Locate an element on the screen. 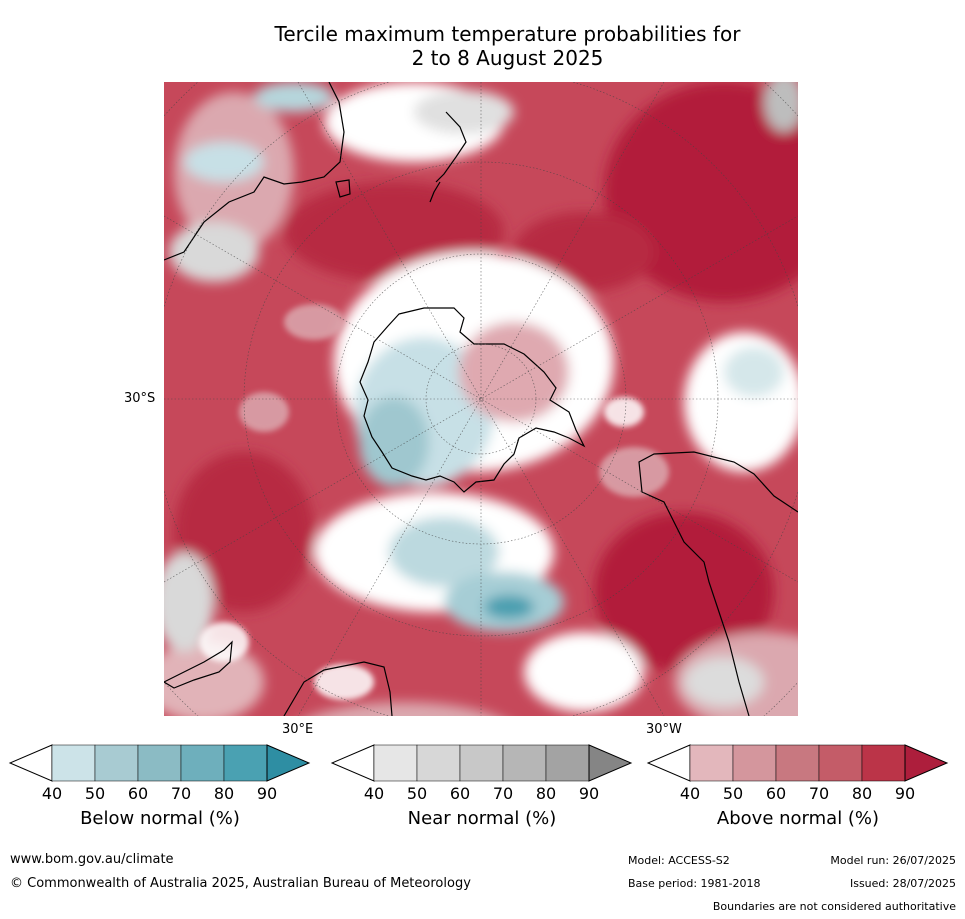  model-run: Model run: 26/07/2025 is located at coordinates (893, 860).